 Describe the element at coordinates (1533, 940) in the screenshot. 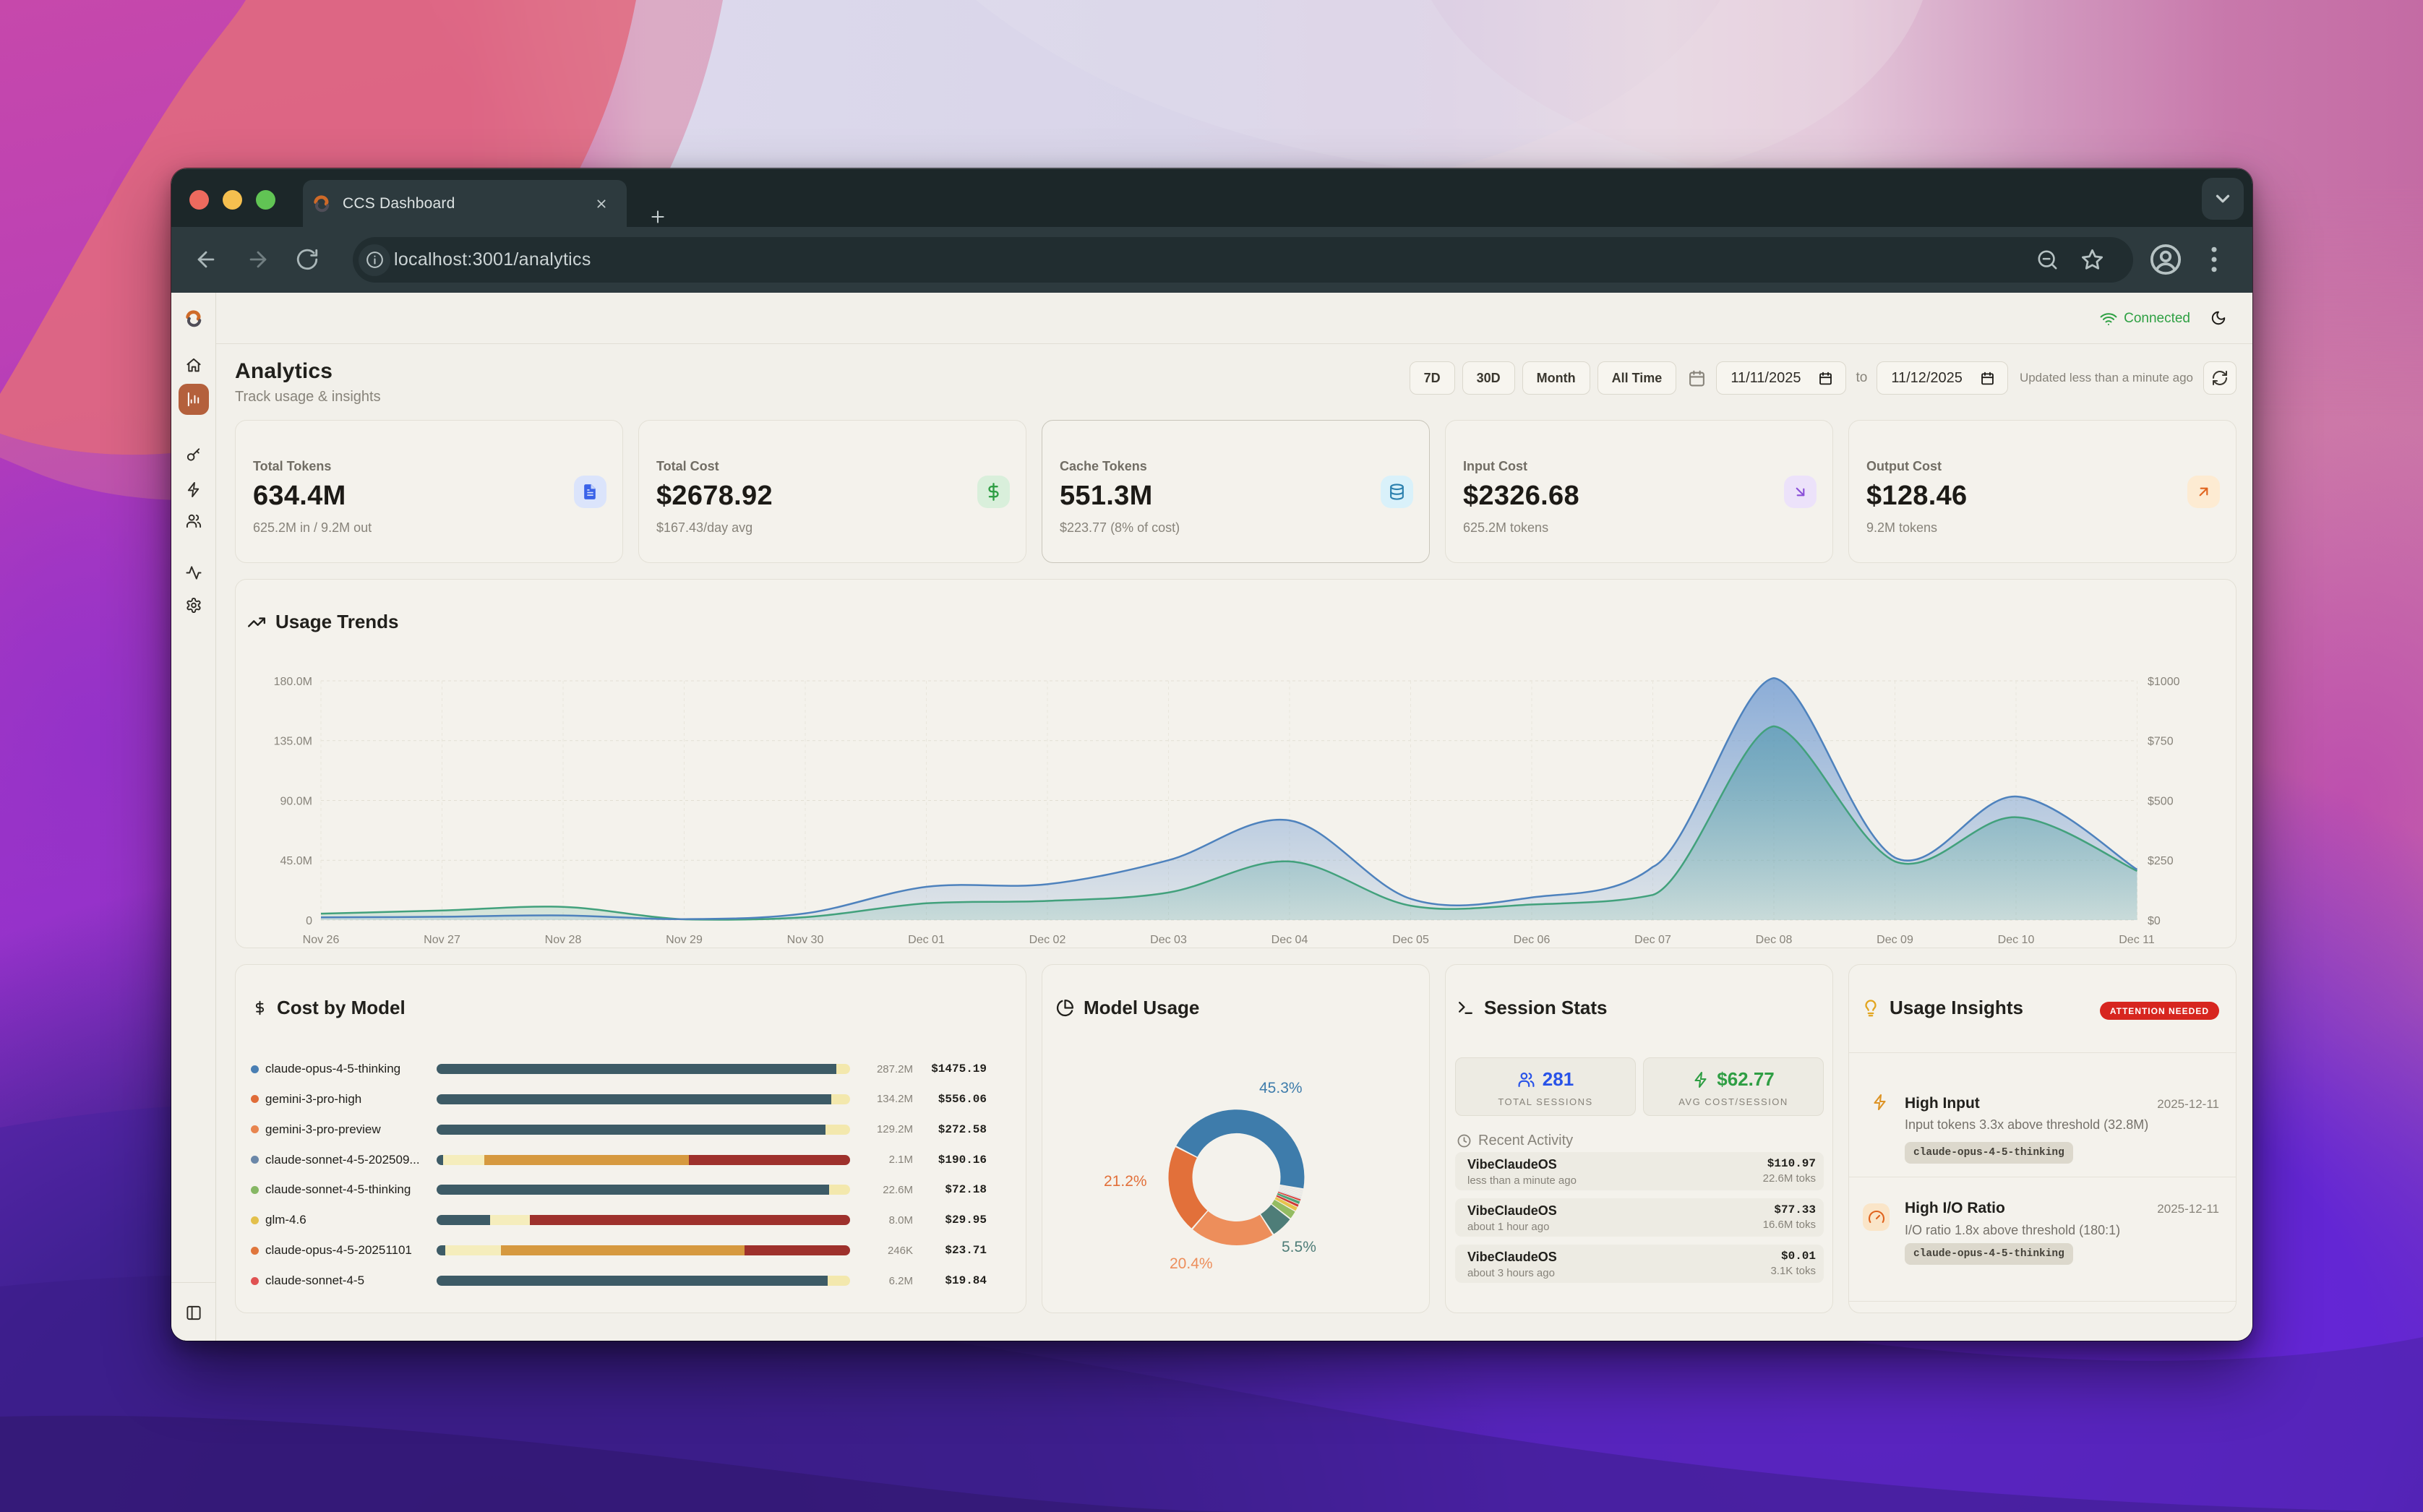

I see `svg-text: Dec 06` at that location.